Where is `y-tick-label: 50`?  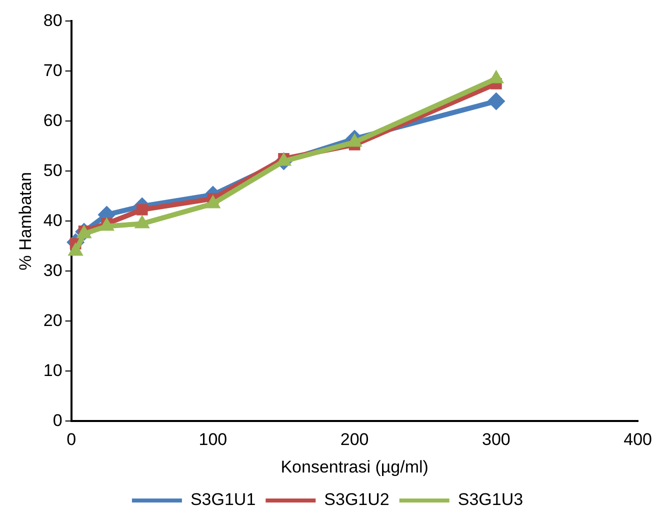 y-tick-label: 50 is located at coordinates (52, 170).